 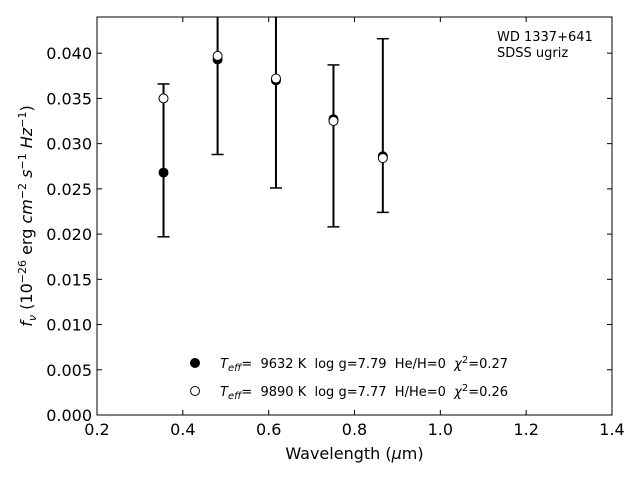 What do you see at coordinates (195, 391) in the screenshot?
I see `legend-marker-open` at bounding box center [195, 391].